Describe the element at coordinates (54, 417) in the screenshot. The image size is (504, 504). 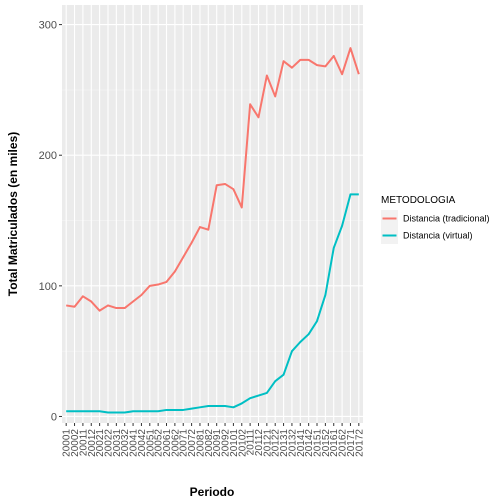
I see `y-tick-label: 0` at that location.